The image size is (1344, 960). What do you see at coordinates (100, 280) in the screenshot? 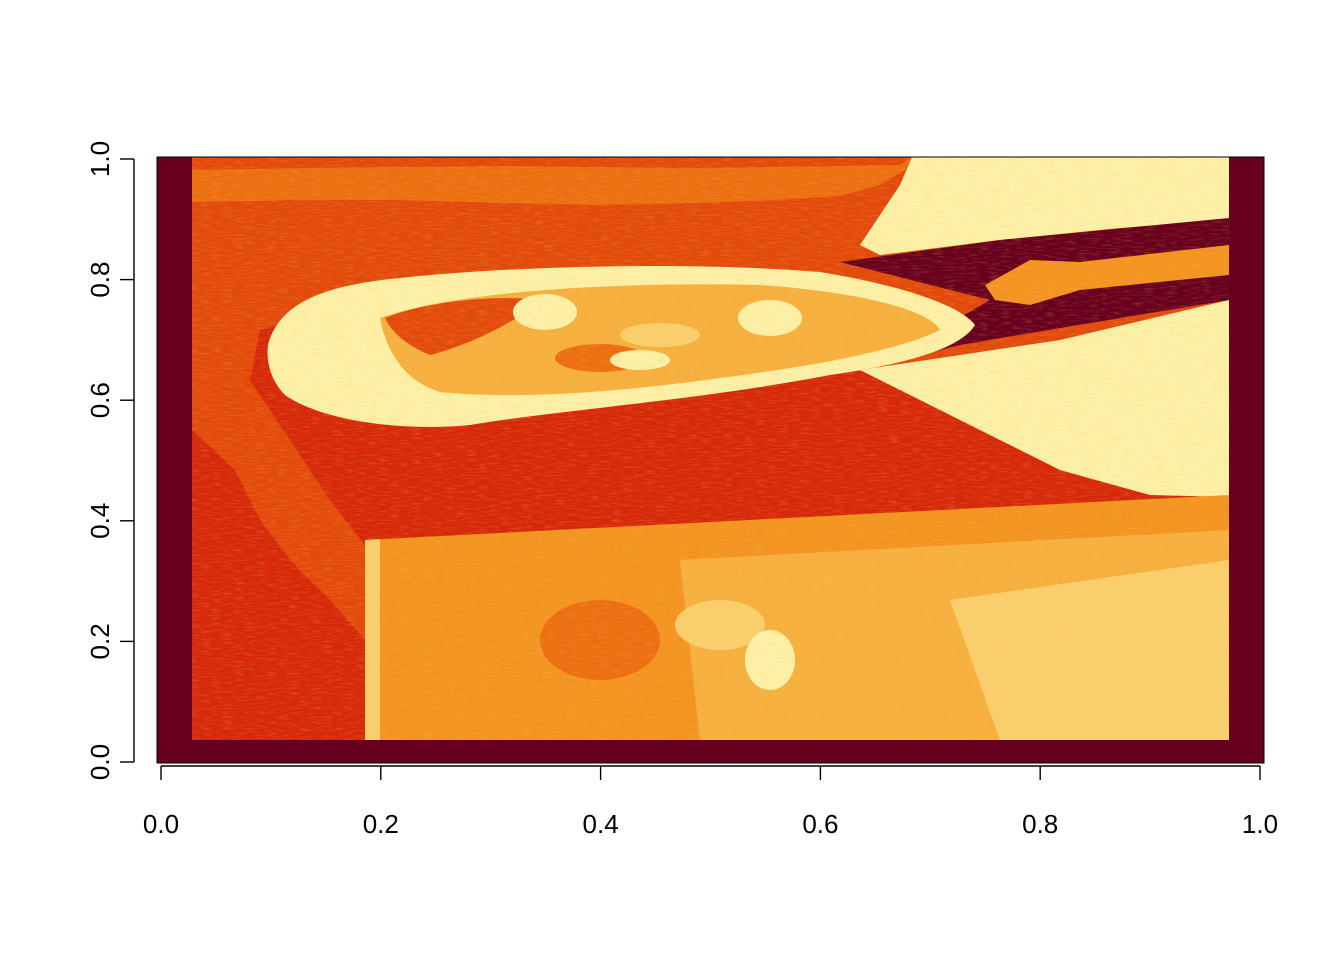
I see `y-tick-label: 0.8` at bounding box center [100, 280].